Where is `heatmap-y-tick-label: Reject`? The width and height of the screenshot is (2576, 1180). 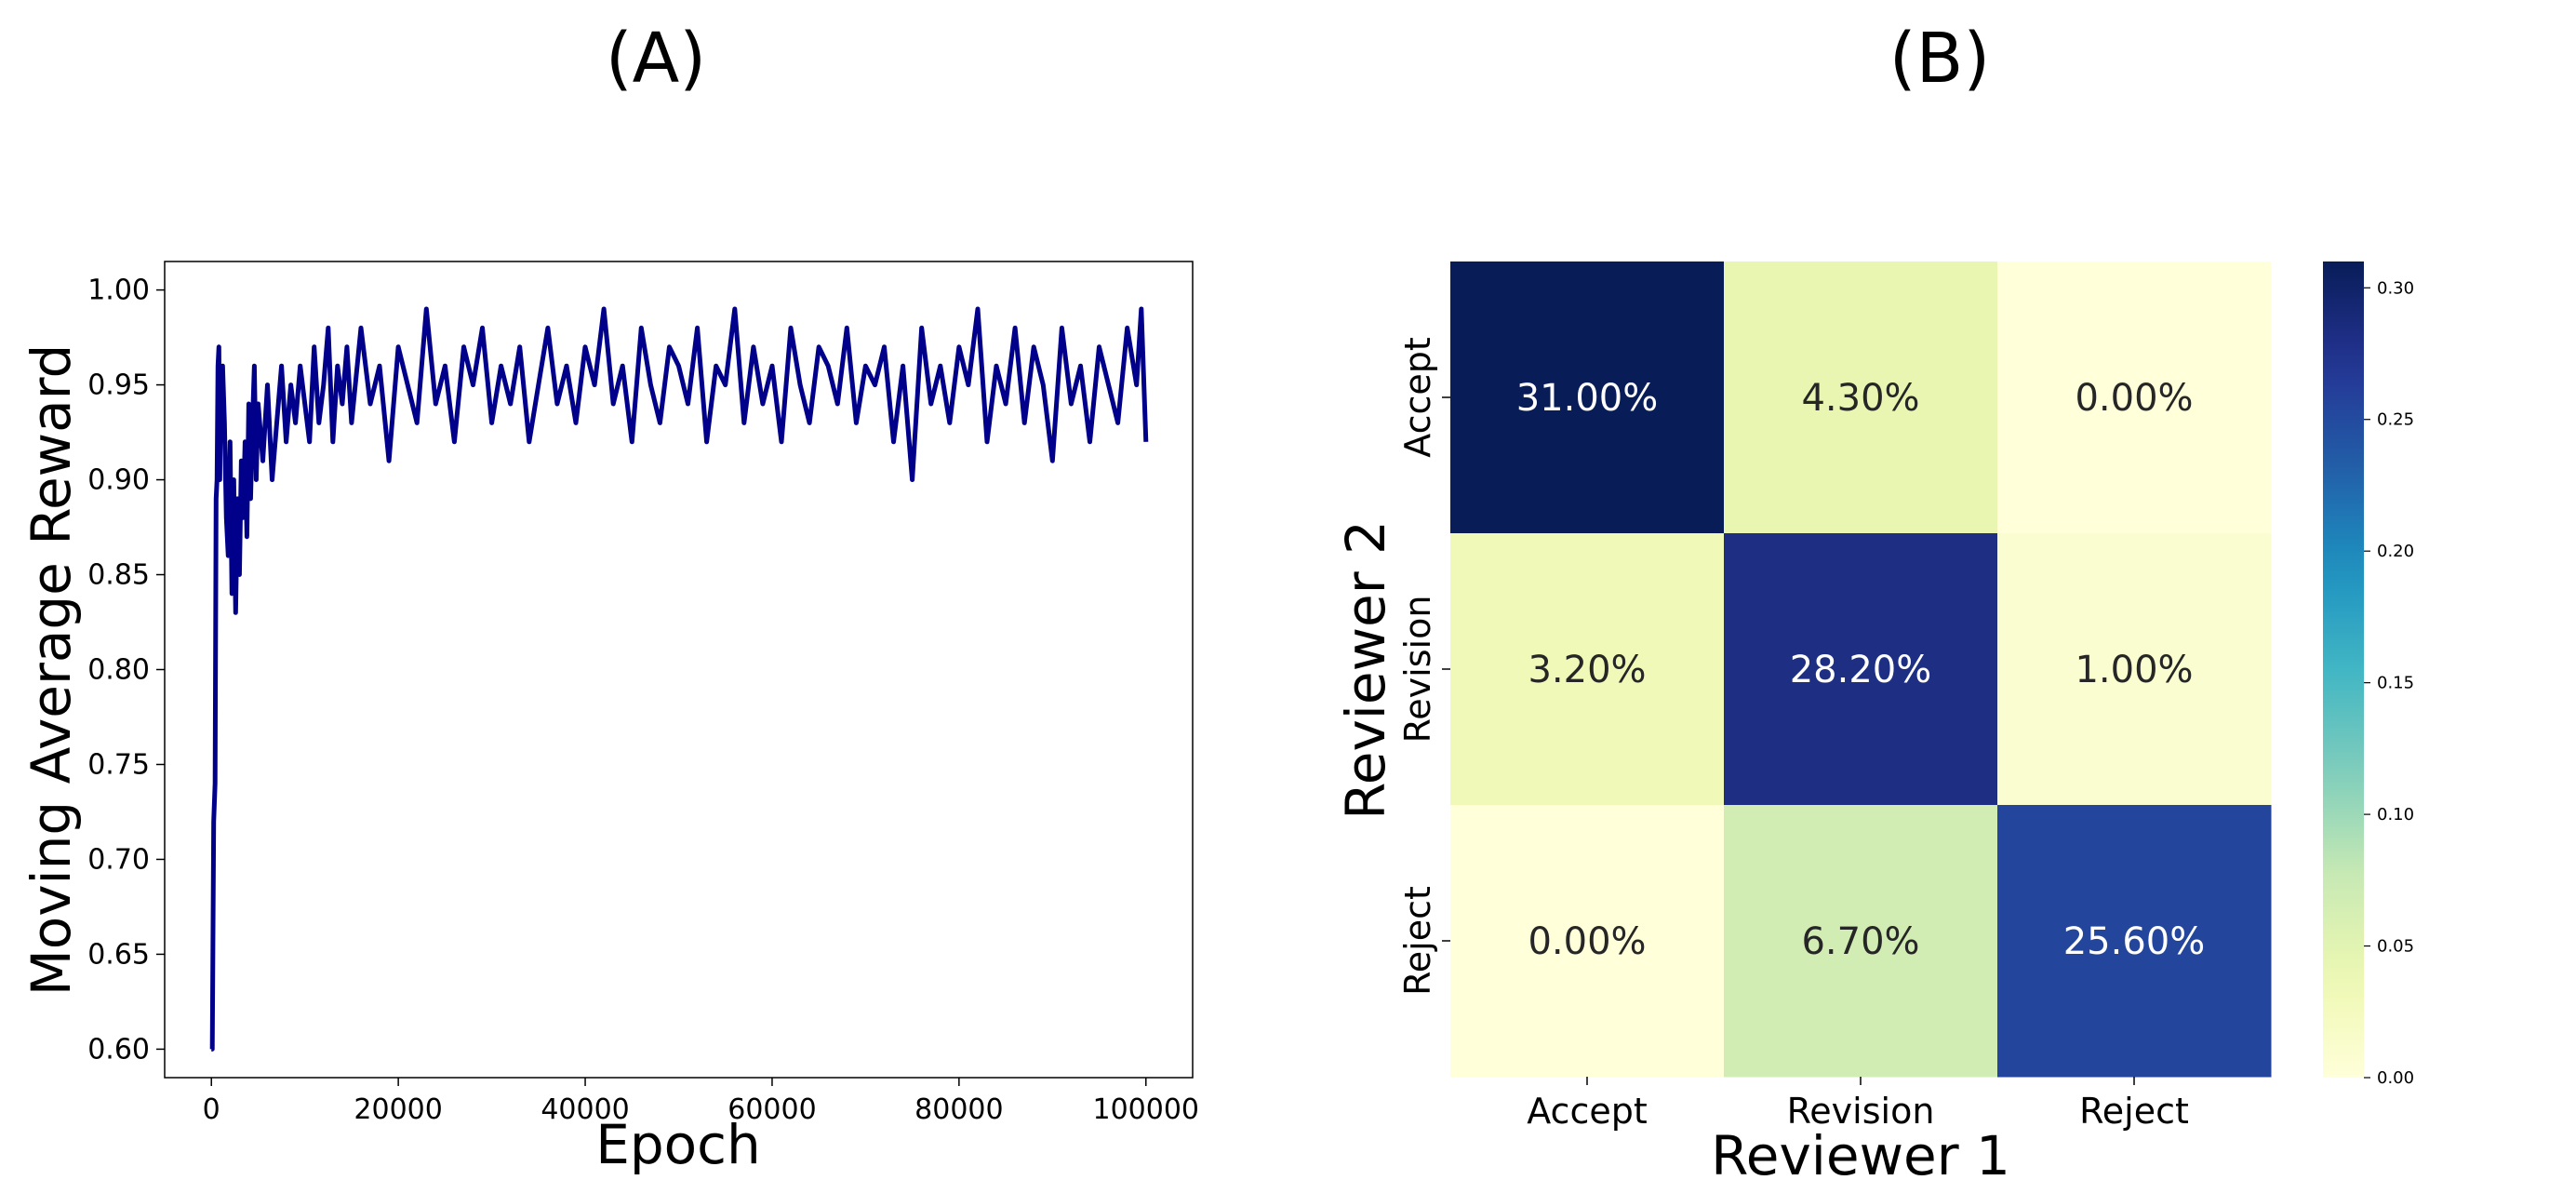 heatmap-y-tick-label: Reject is located at coordinates (1417, 941).